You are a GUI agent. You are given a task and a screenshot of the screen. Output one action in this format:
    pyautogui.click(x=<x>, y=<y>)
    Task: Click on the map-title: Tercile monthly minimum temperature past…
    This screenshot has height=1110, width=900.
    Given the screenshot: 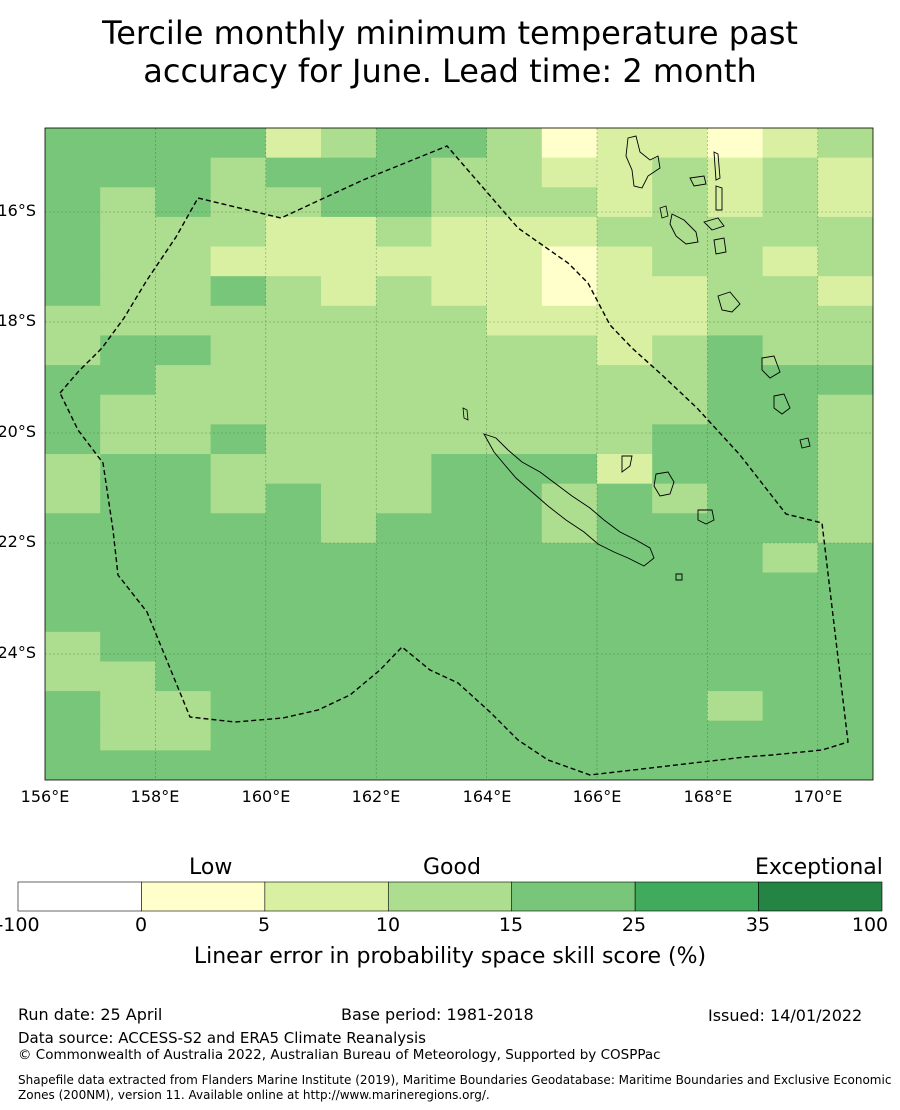 What is the action you would take?
    pyautogui.click(x=450, y=52)
    